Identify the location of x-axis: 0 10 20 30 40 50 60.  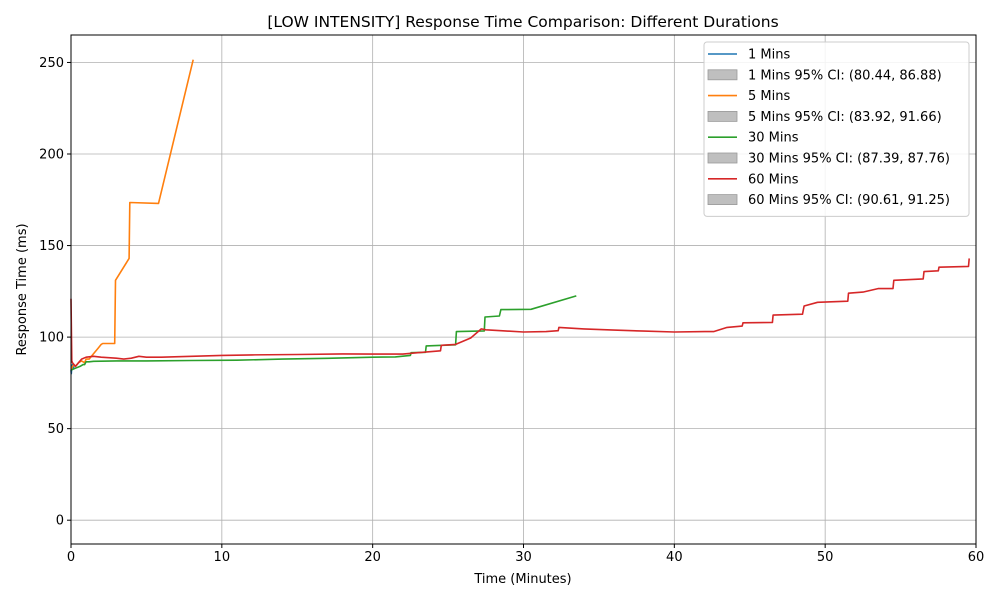
(525, 554).